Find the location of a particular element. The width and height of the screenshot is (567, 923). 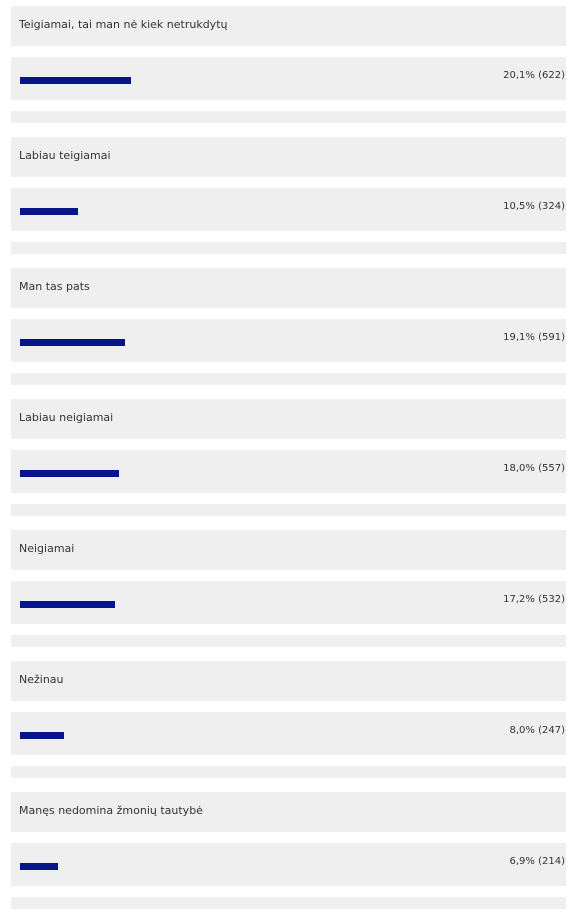

option-label: Labiau teigiamai is located at coordinates (65, 155).